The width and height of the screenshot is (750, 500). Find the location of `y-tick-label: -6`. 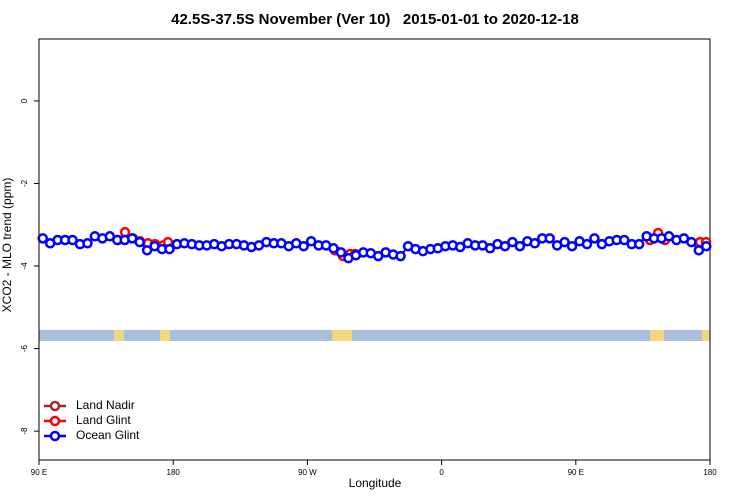

y-tick-label: -6 is located at coordinates (24, 348).